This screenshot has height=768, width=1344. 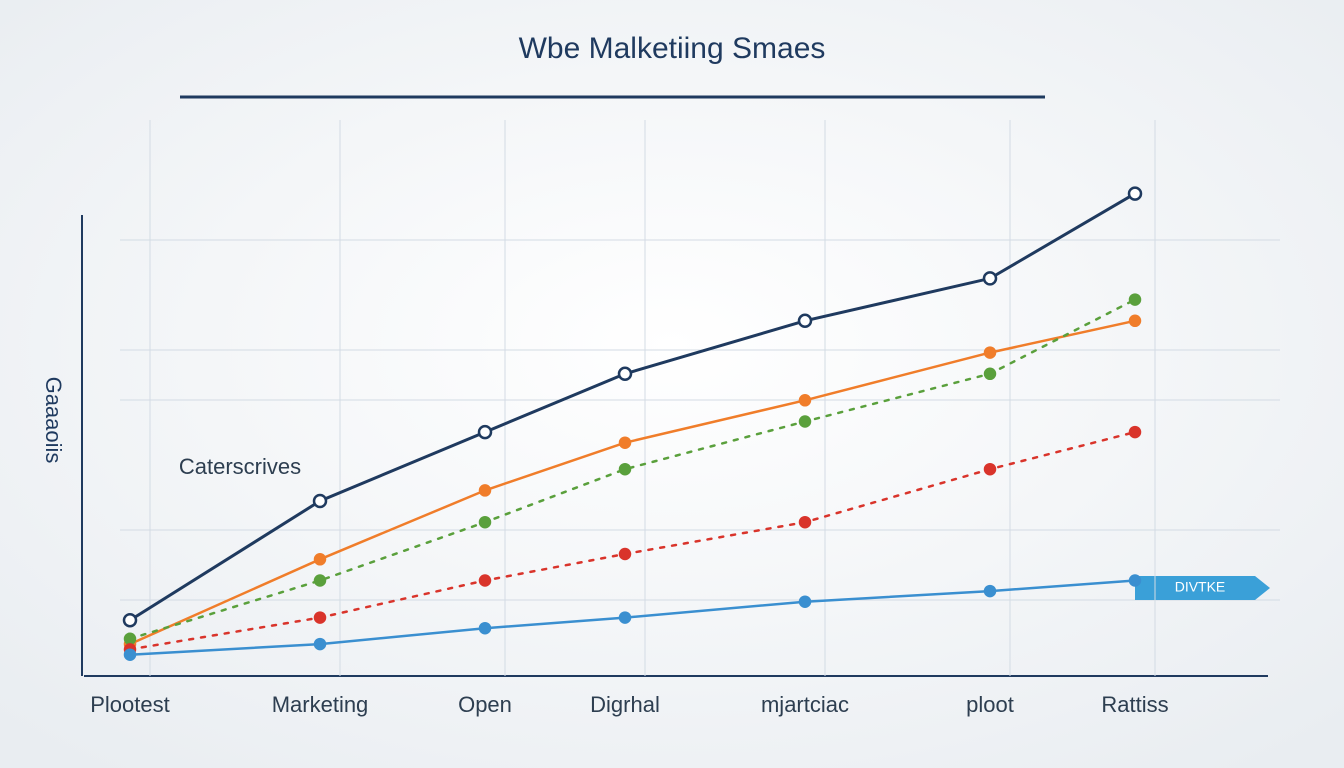 What do you see at coordinates (485, 704) in the screenshot?
I see `x-tick-label: Open` at bounding box center [485, 704].